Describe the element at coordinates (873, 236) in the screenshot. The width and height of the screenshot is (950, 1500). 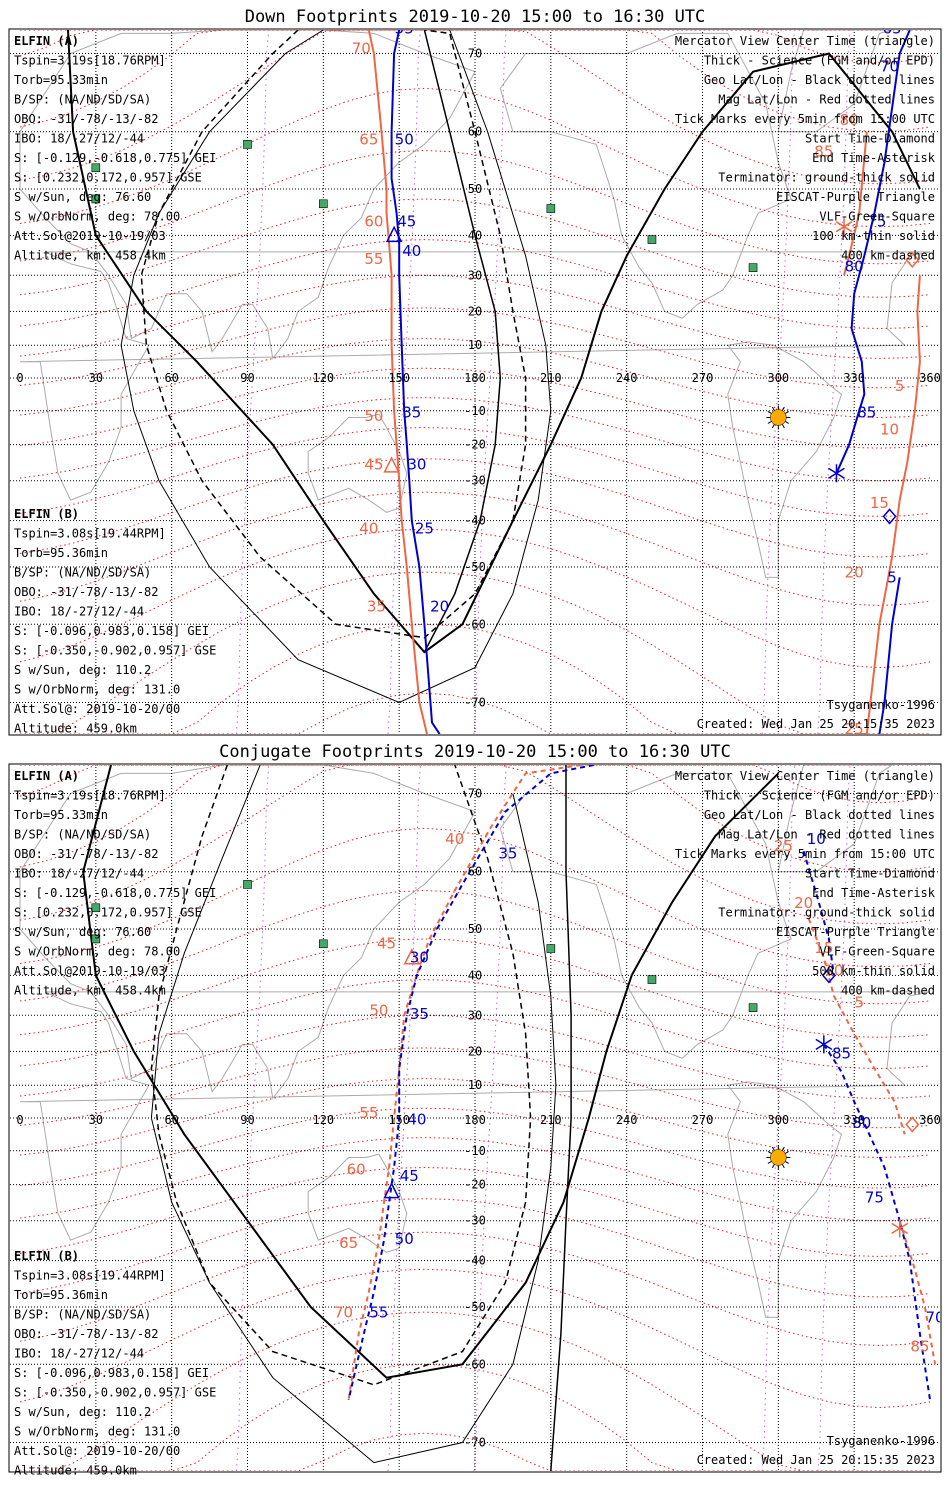
I see `legend-line: 100 km-thin solid` at that location.